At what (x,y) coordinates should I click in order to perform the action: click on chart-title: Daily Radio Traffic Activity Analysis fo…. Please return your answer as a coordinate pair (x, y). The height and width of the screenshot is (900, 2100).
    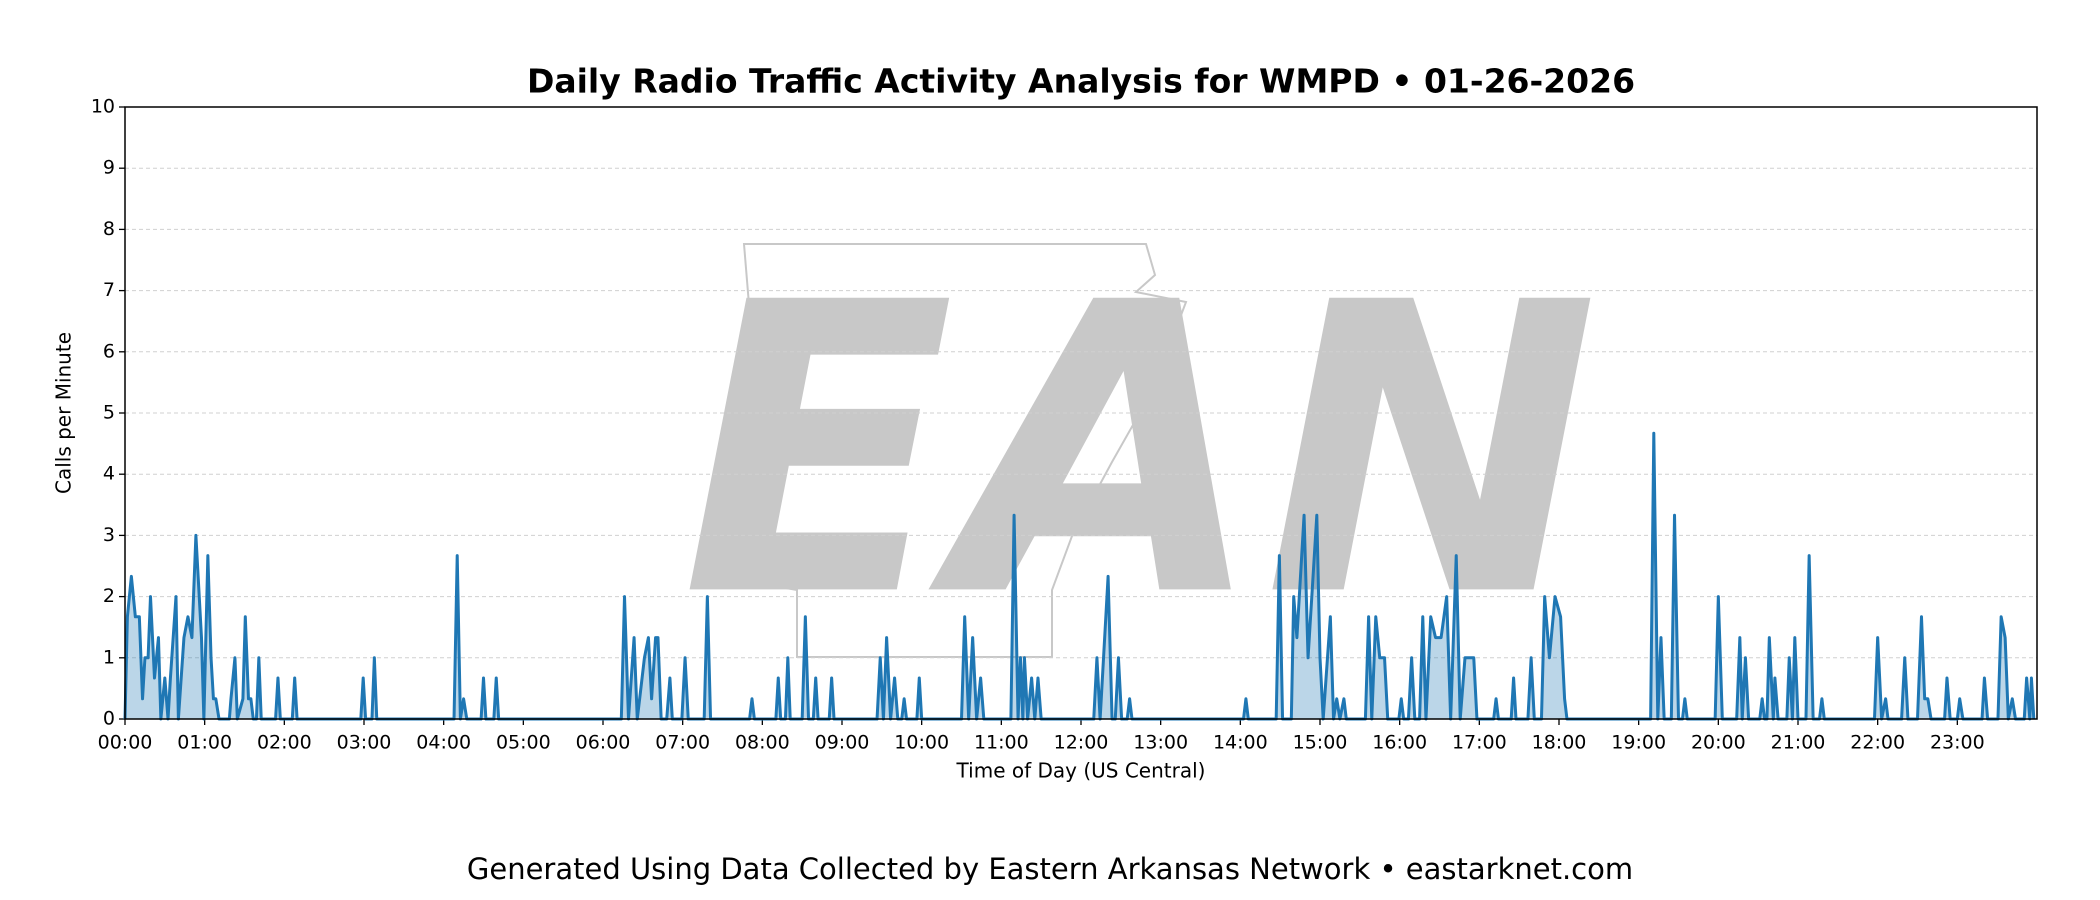
    Looking at the image, I should click on (1081, 81).